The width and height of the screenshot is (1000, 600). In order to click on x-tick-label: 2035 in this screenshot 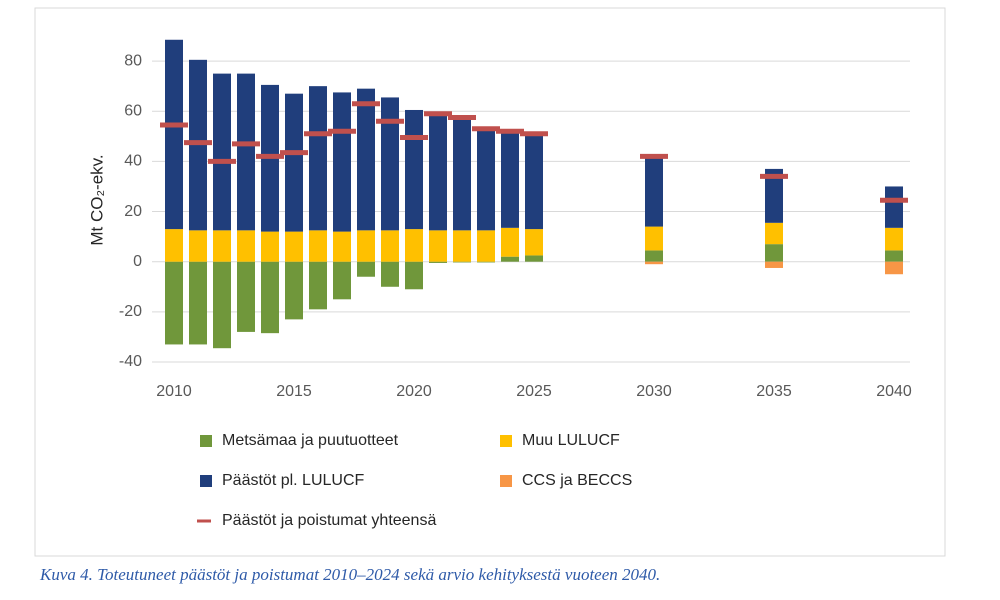, I will do `click(774, 391)`.